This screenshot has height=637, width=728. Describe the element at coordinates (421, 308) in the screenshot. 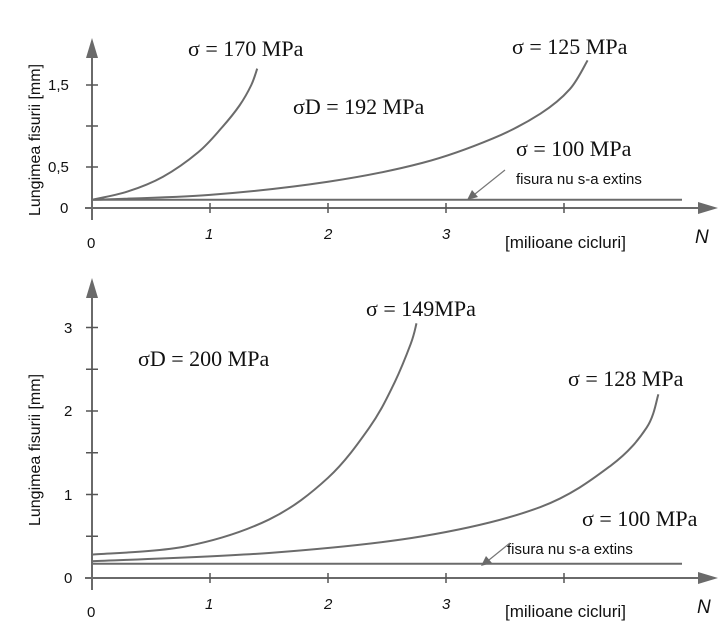

I see `bottom-series-label: σ = 149MPa` at that location.